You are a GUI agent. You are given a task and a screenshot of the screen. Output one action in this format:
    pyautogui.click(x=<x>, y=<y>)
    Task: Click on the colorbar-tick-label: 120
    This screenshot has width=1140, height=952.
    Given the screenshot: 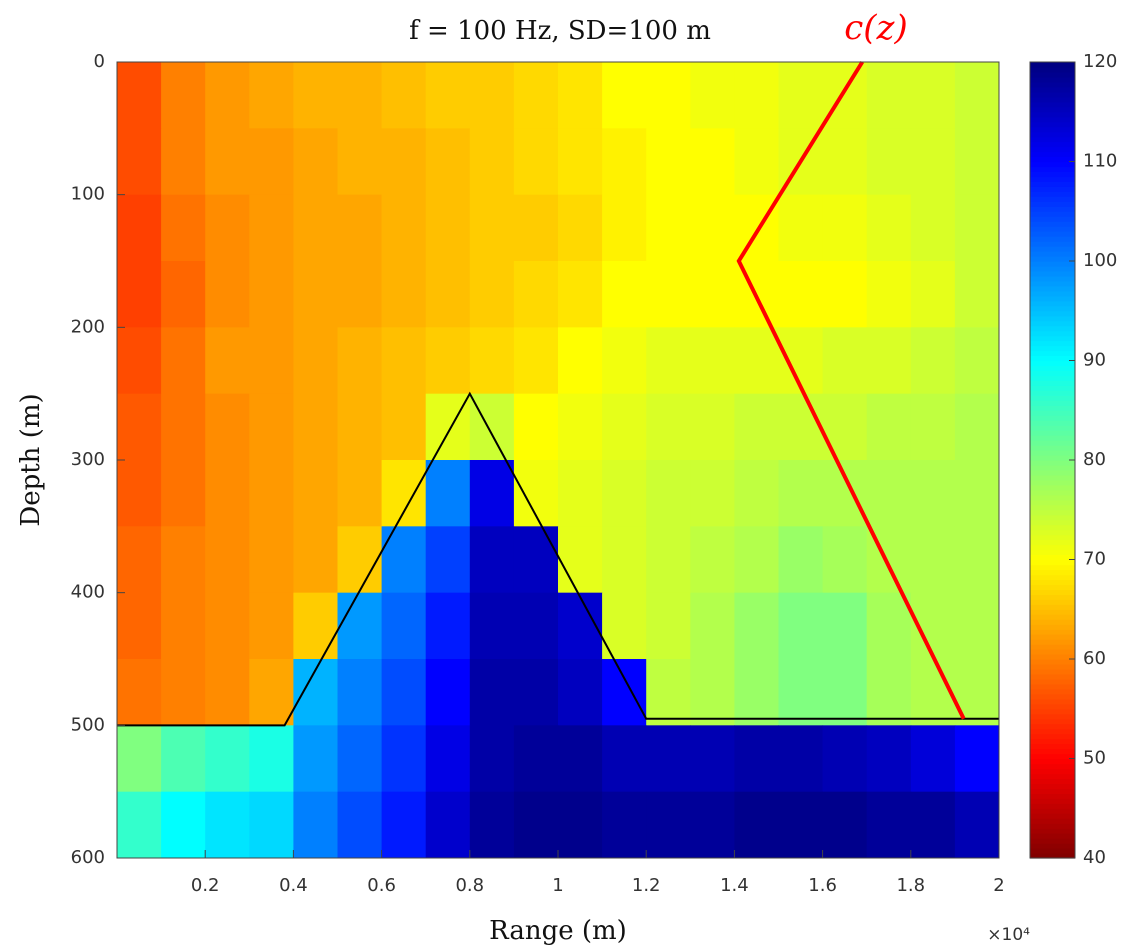 What is the action you would take?
    pyautogui.click(x=1100, y=61)
    